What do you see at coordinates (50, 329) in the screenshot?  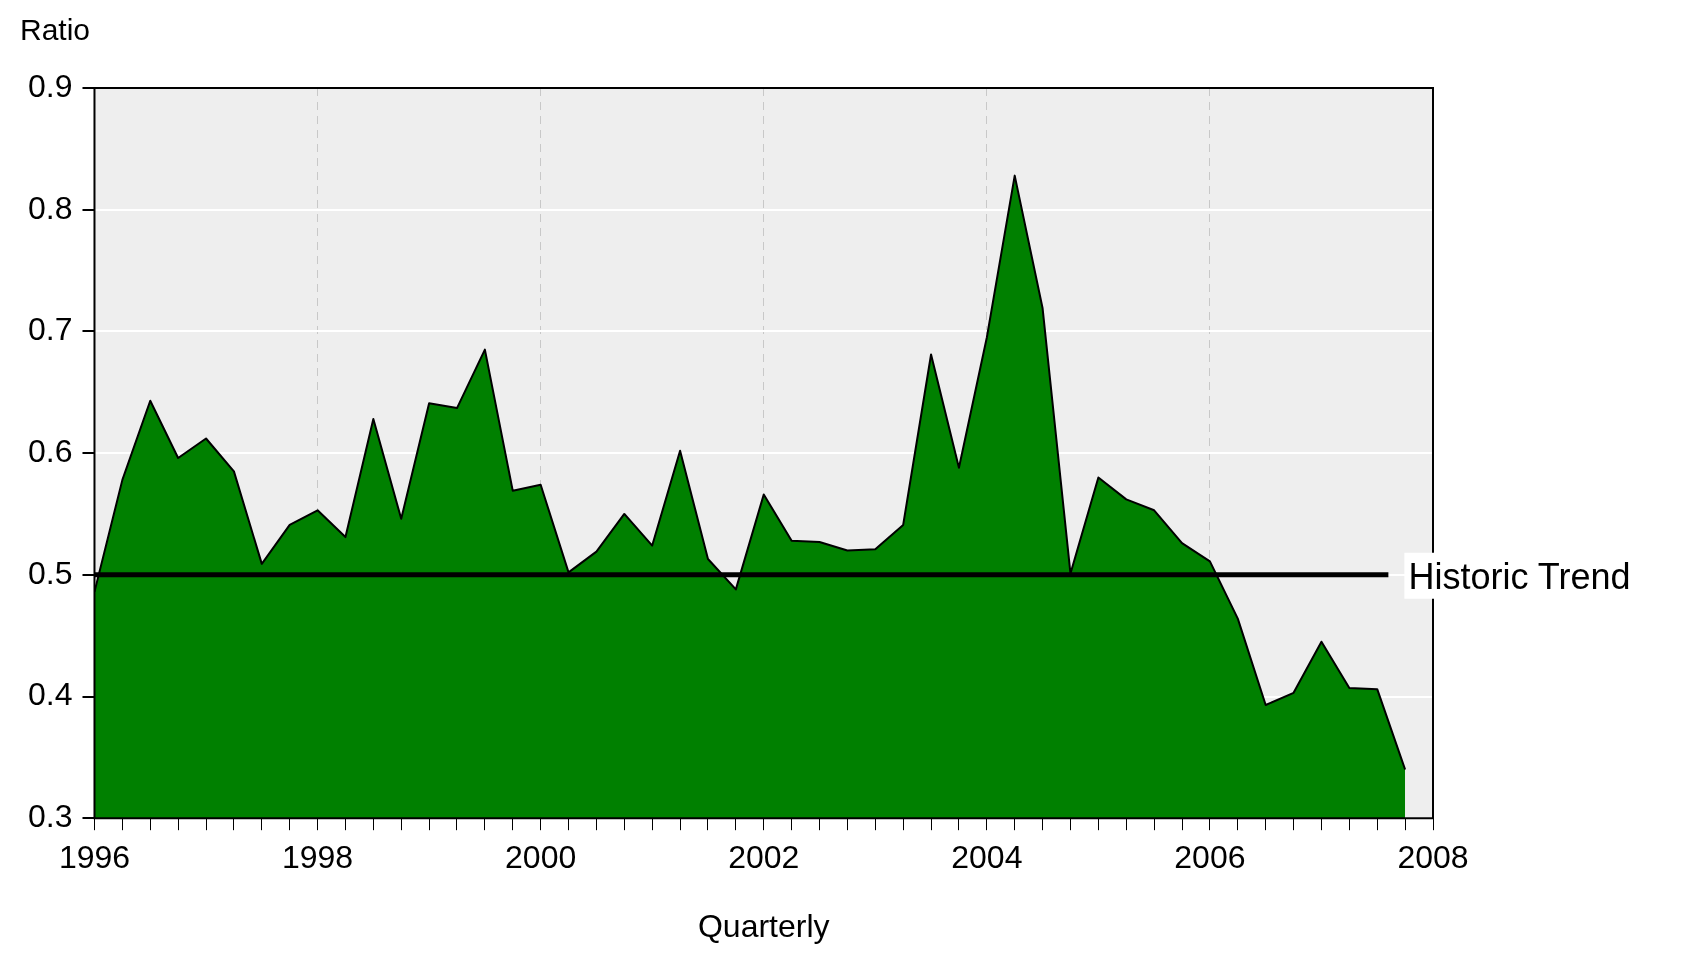 I see `y-tick-label: 0.7` at bounding box center [50, 329].